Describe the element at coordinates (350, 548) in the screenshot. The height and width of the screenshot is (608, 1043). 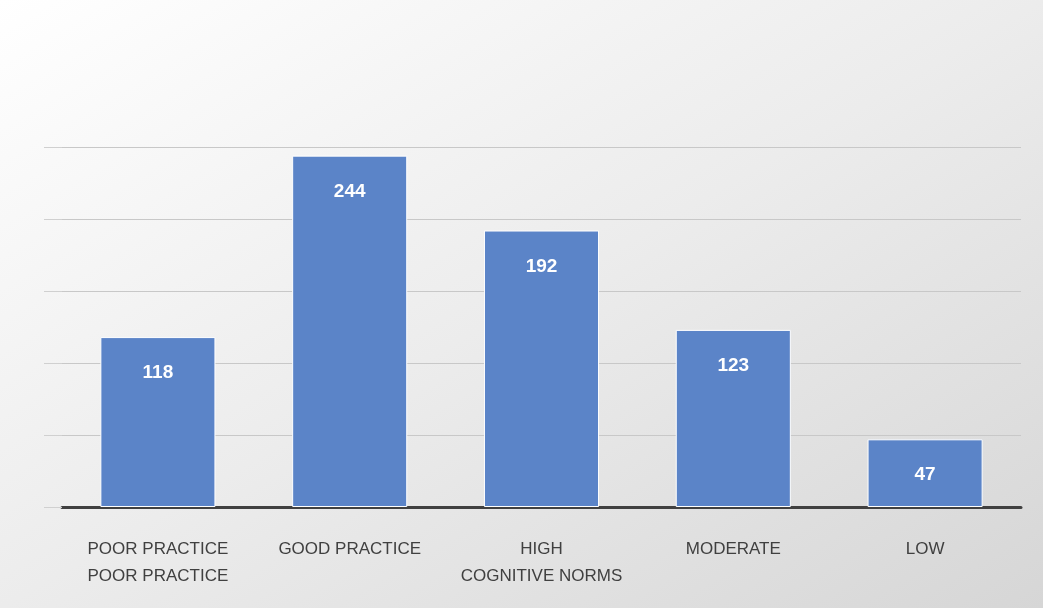
I see `x-tick-label: GOOD PRACTICE` at that location.